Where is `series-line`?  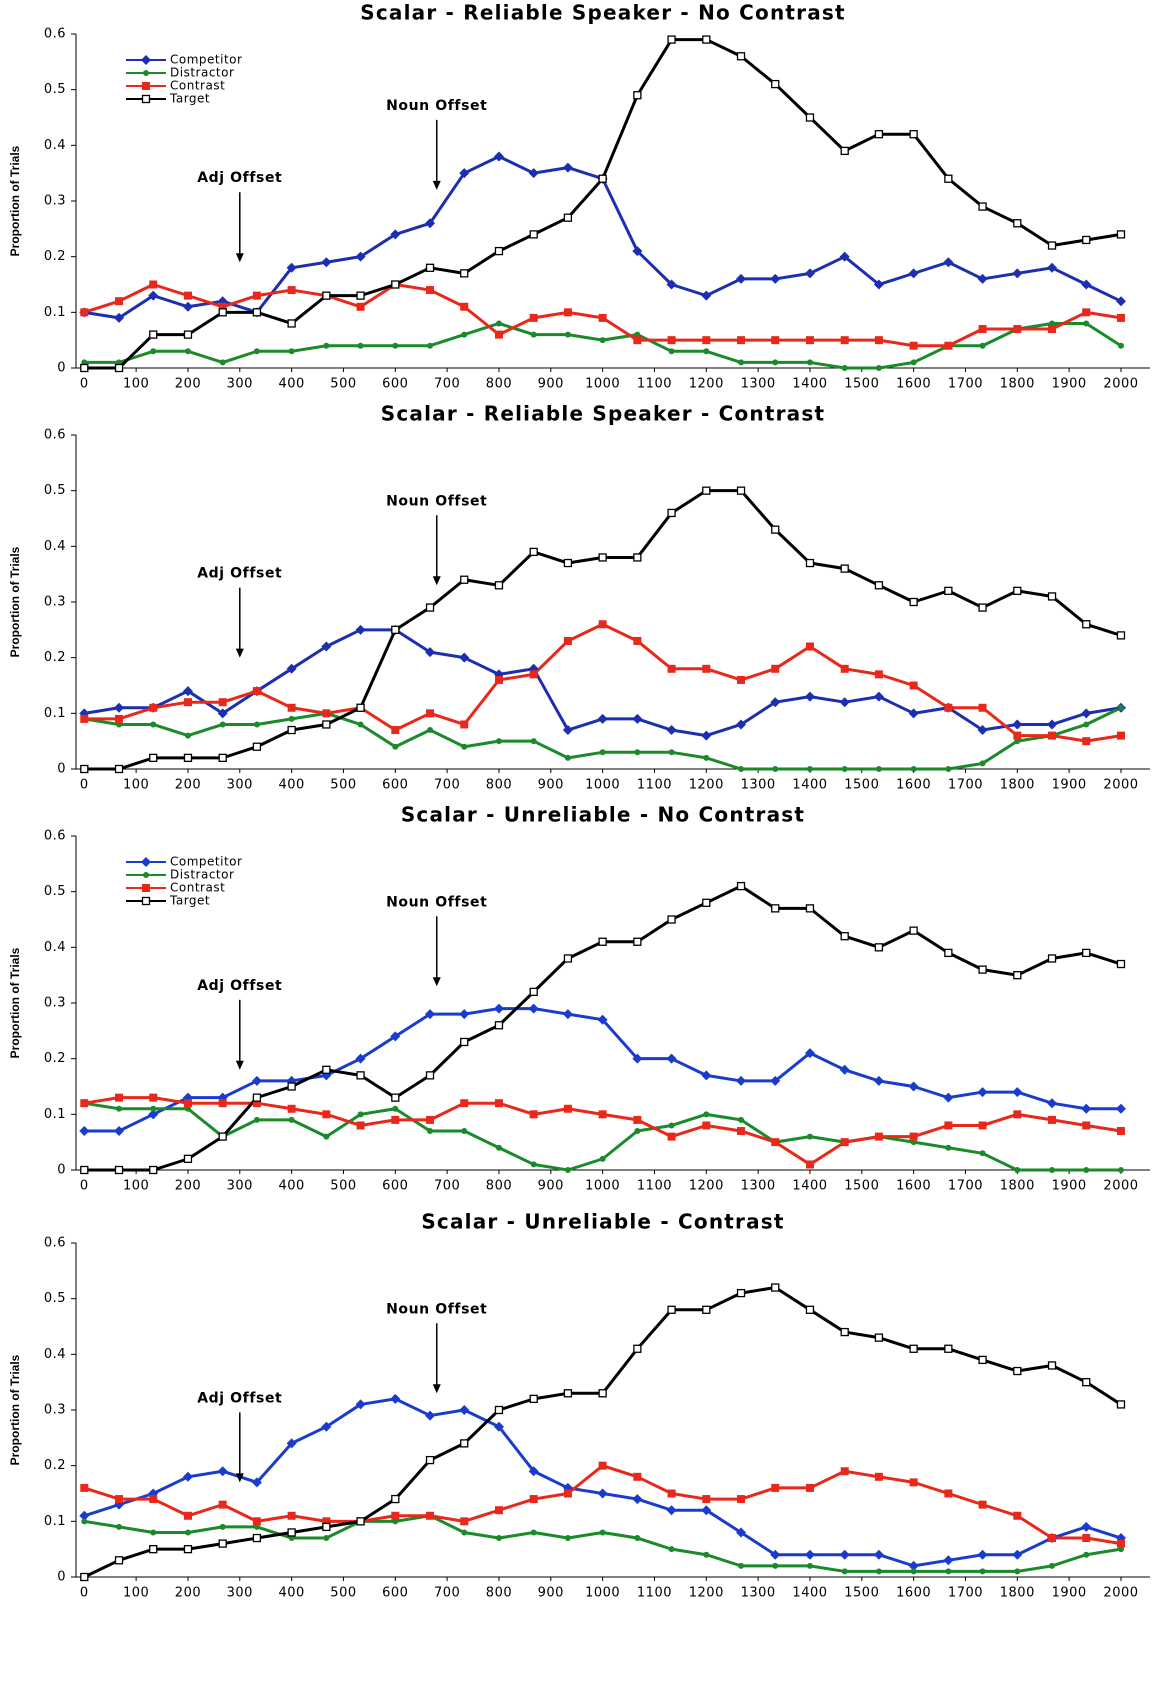
series-line is located at coordinates (603, 1543).